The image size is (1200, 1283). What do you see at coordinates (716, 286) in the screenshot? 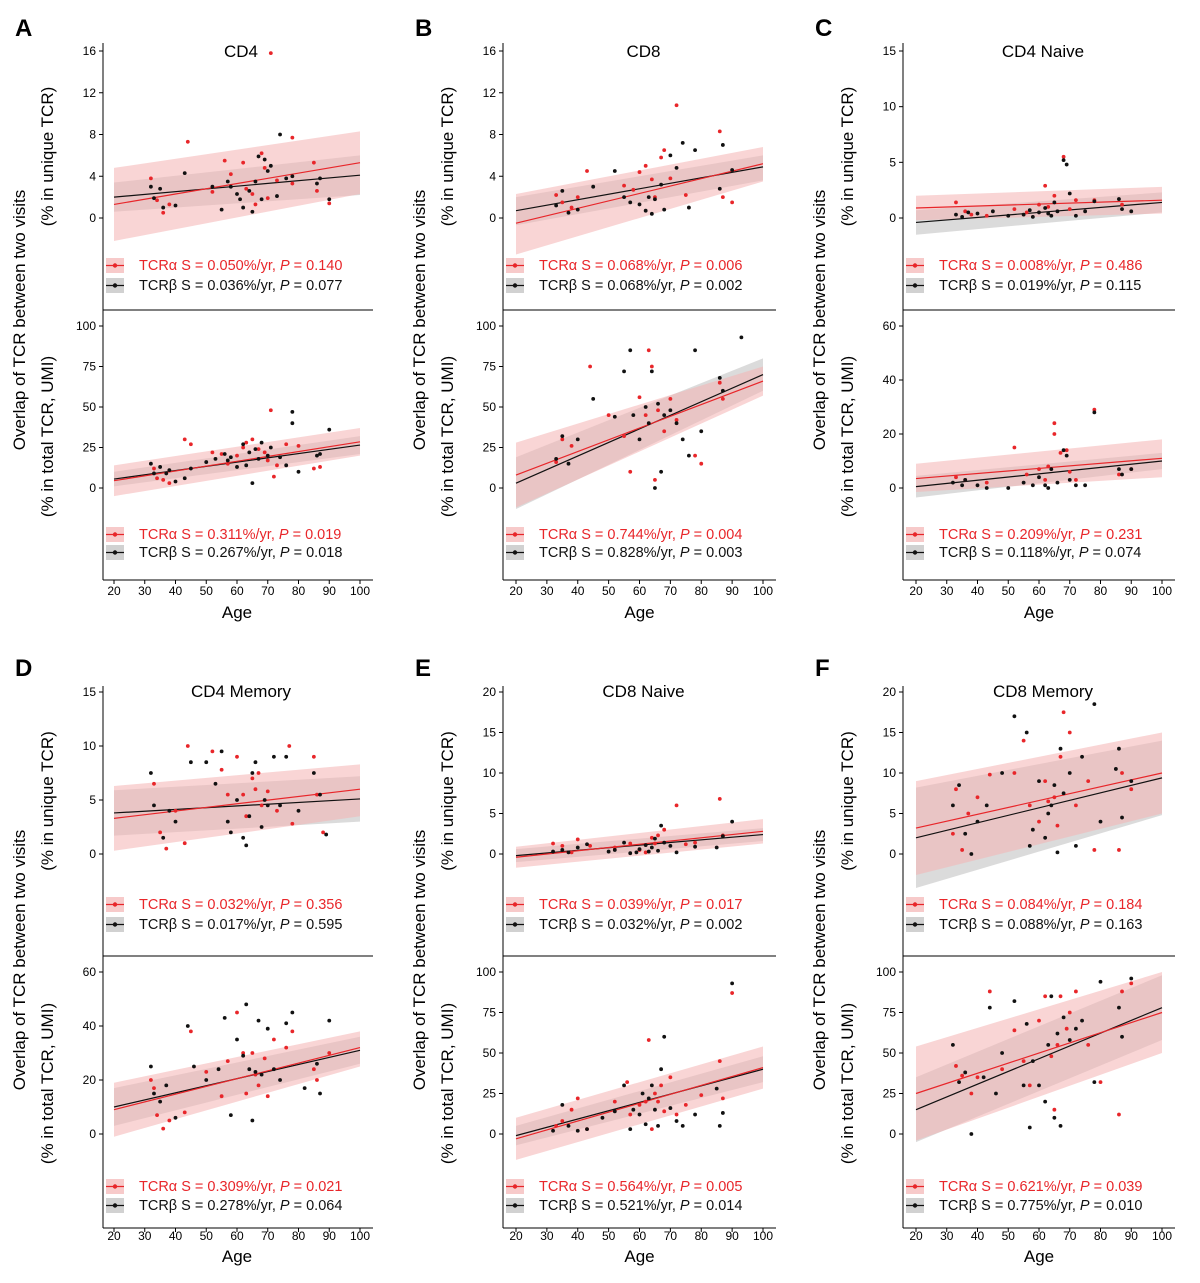
I see `legend-p-value: = 0.002` at bounding box center [716, 286].